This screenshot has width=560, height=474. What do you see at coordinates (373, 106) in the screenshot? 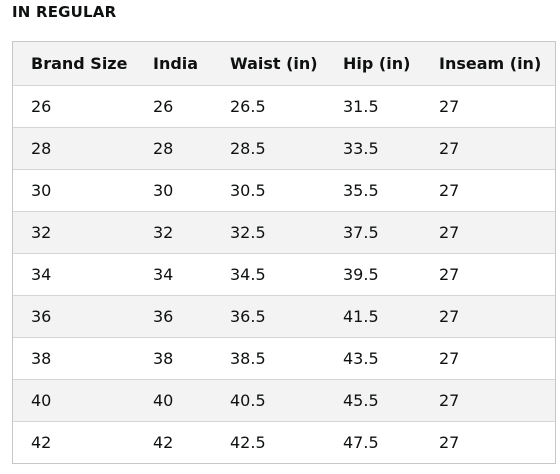
I see `hip-cell: 31.5` at bounding box center [373, 106].